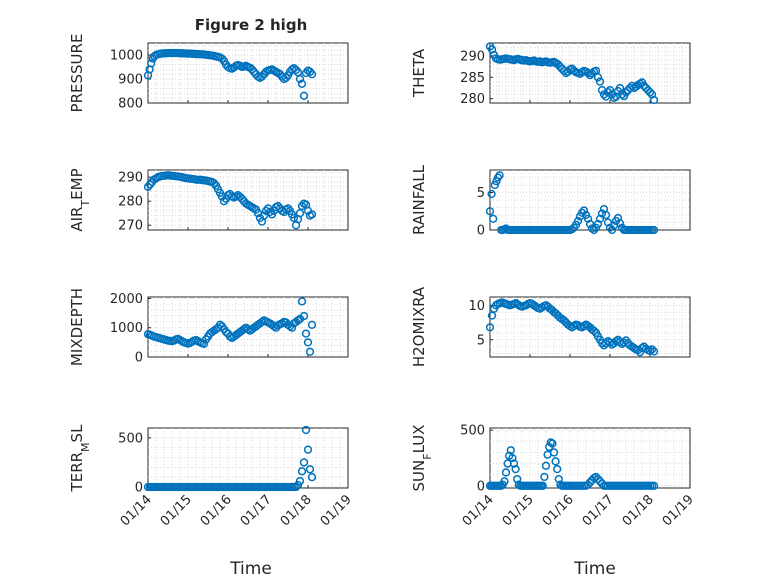 This screenshot has width=778, height=583. Describe the element at coordinates (550, 74) in the screenshot. I see `subplot-2: 280 285 290 THETA` at that location.